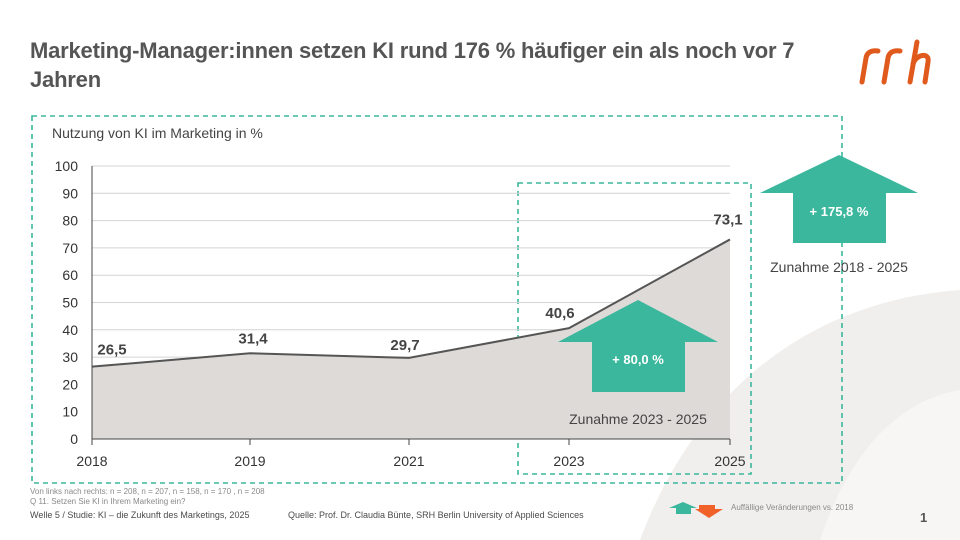 The width and height of the screenshot is (960, 540). What do you see at coordinates (792, 507) in the screenshot?
I see `legend-text: Auffällige Veränderungen vs. 2018` at bounding box center [792, 507].